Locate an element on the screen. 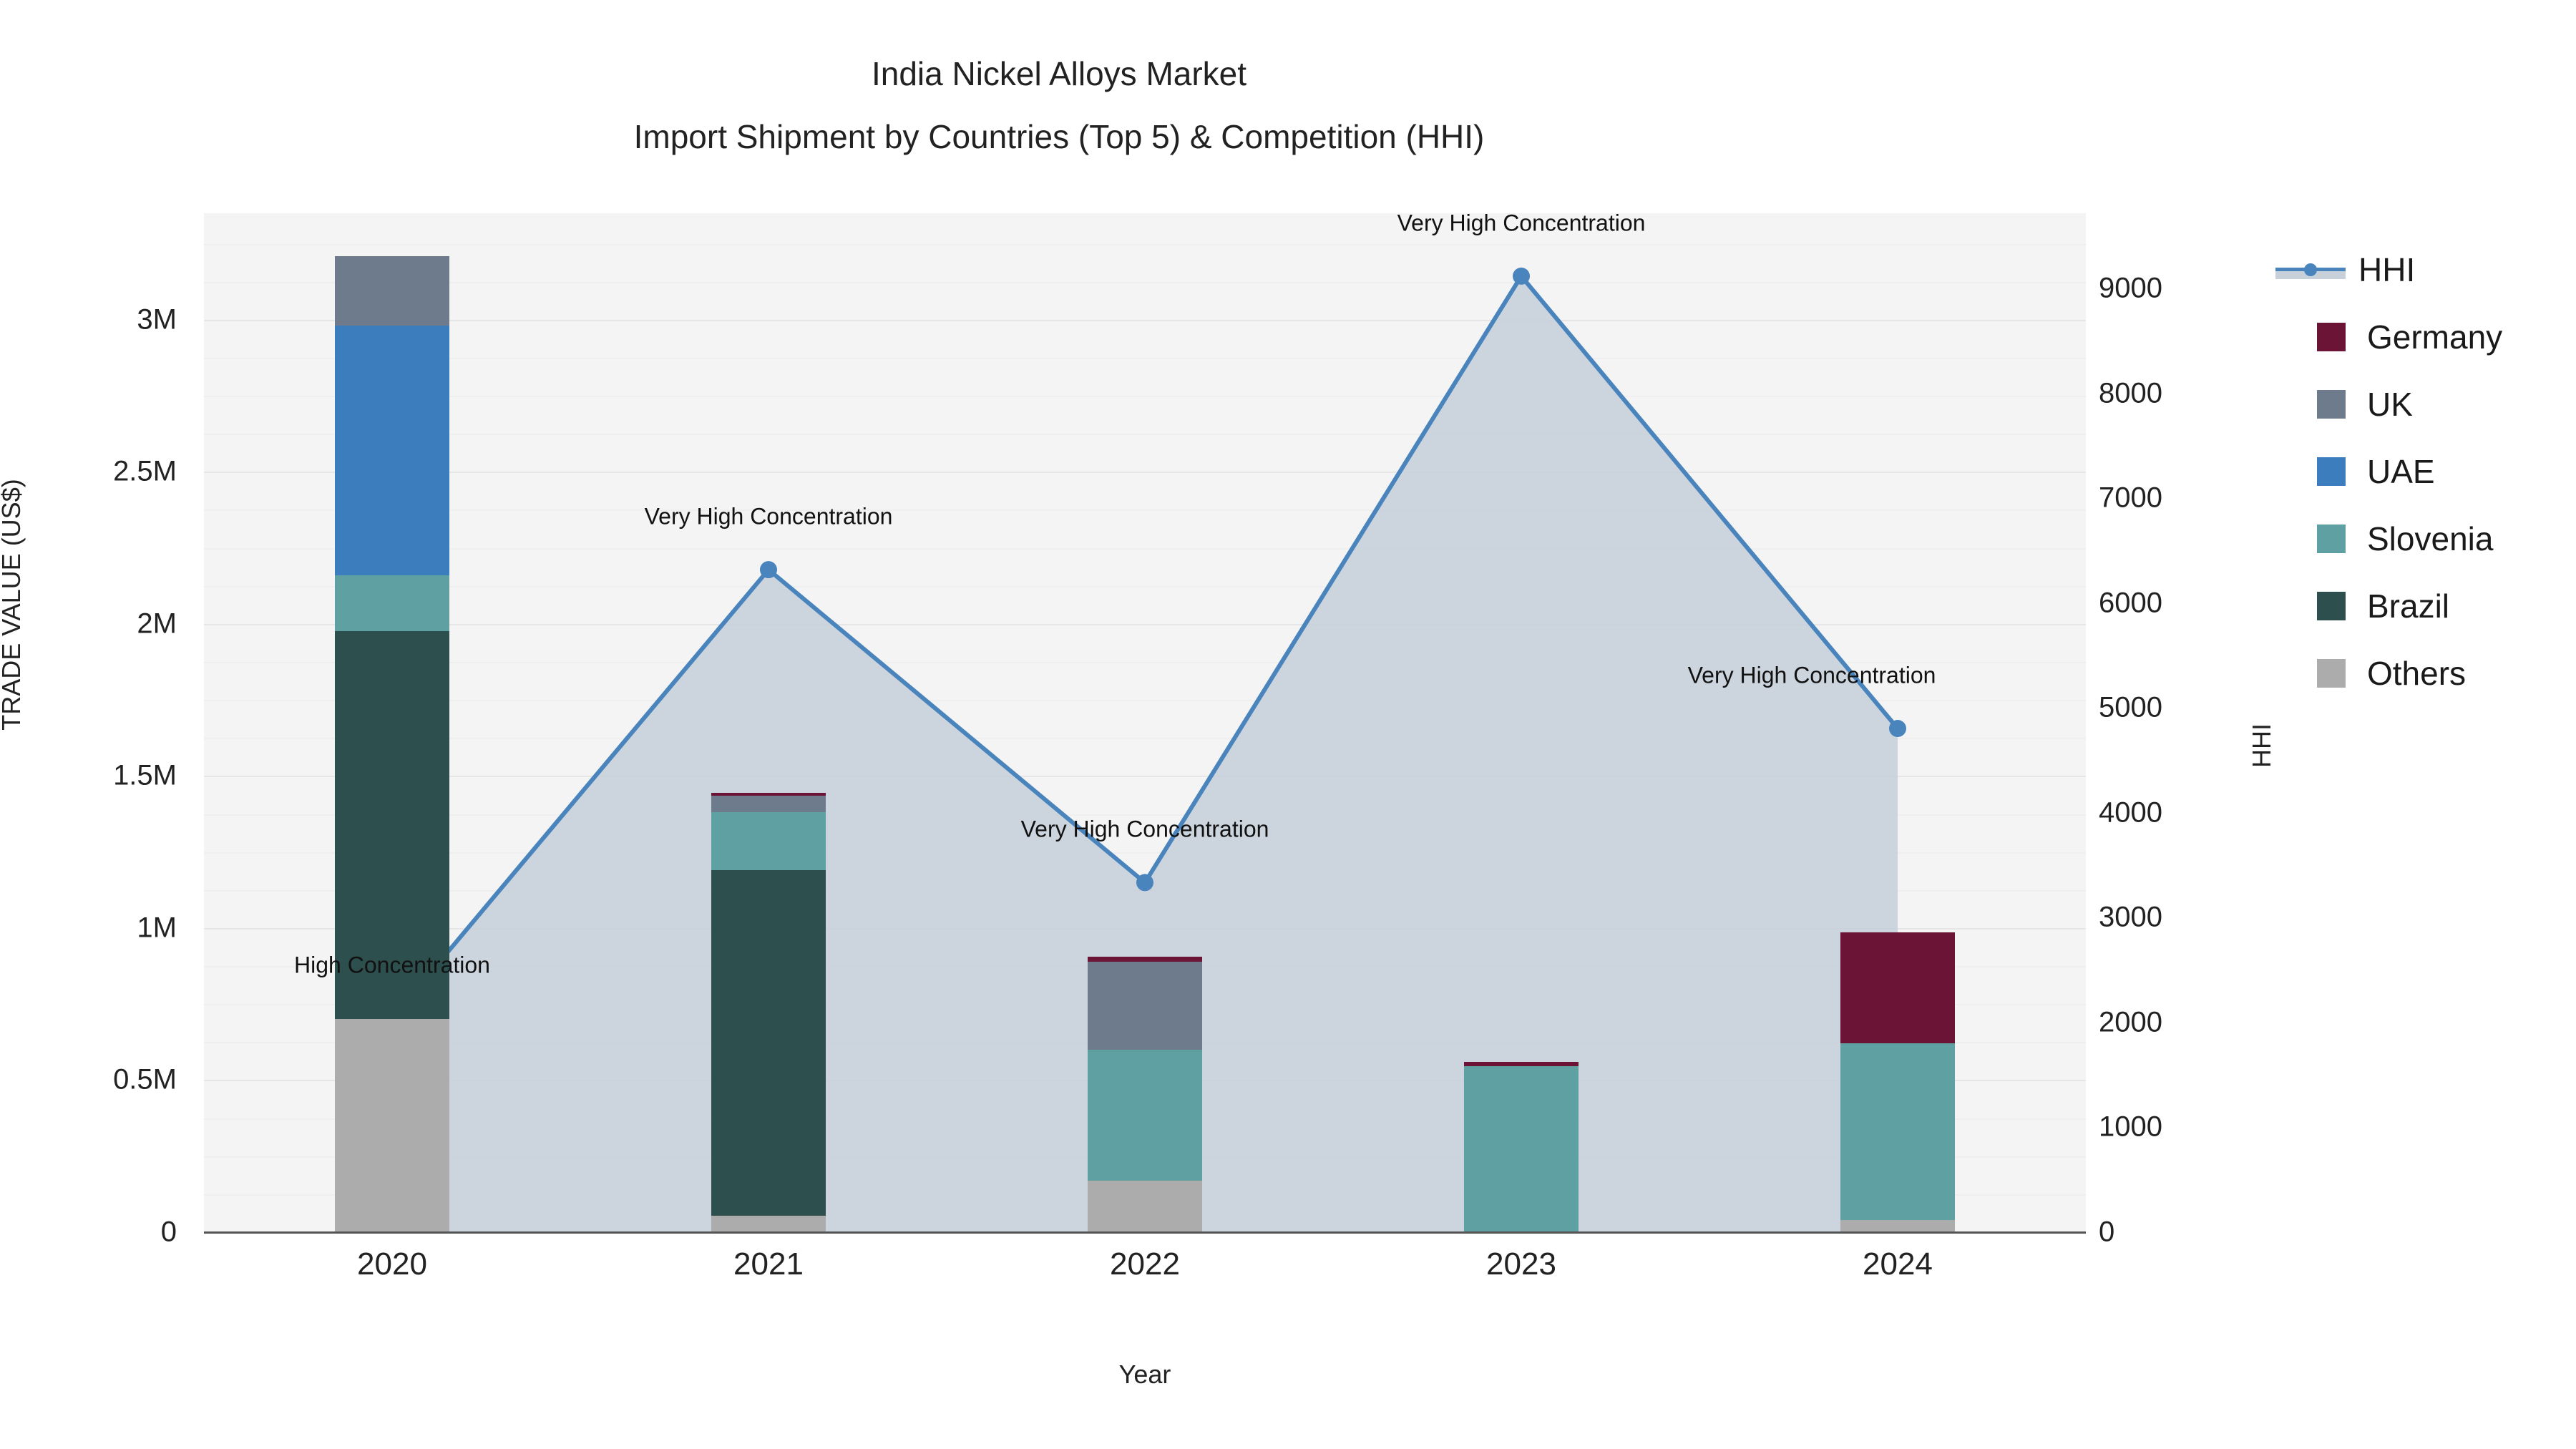  legend-label: UK is located at coordinates (2390, 404).